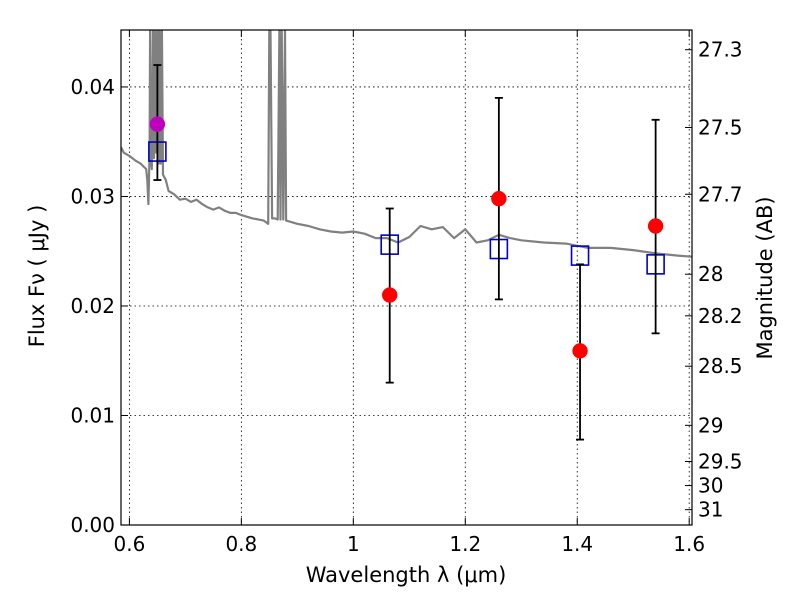 Image resolution: width=800 pixels, height=600 pixels. What do you see at coordinates (129, 544) in the screenshot?
I see `x-tick-label: 0.6` at bounding box center [129, 544].